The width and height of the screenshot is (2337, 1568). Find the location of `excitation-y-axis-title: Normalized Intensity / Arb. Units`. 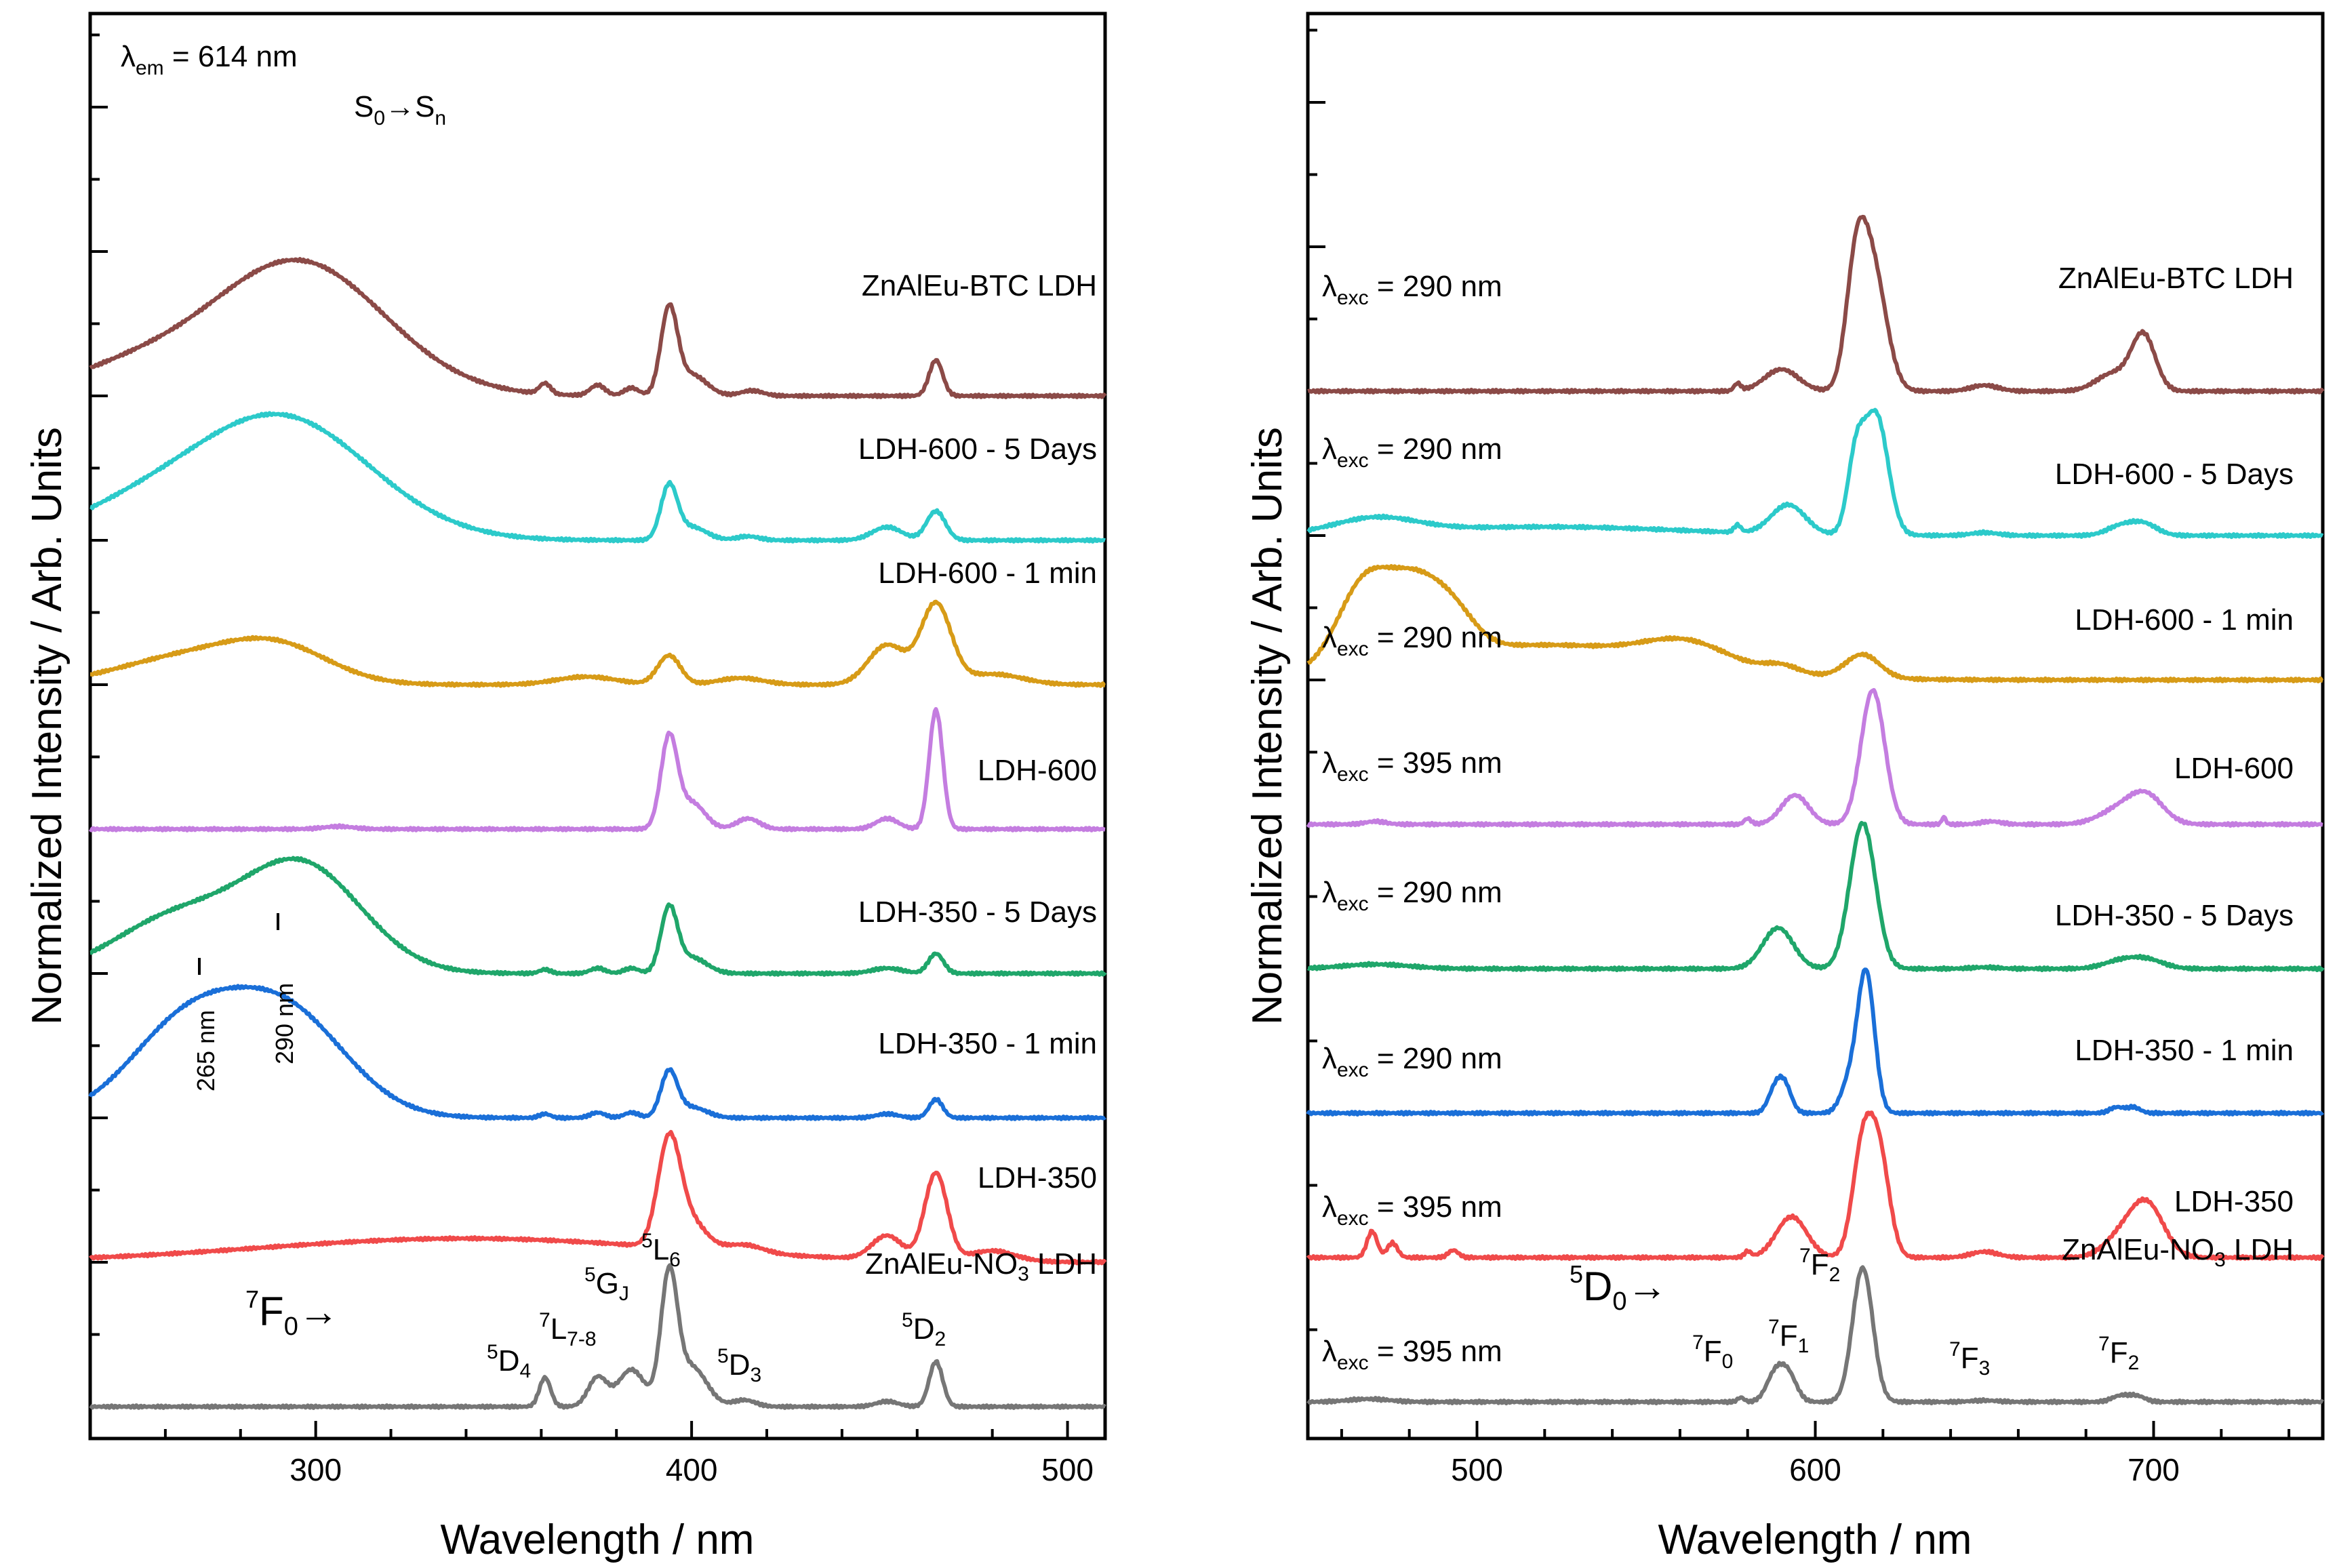

excitation-y-axis-title: Normalized Intensity / Arb. Units is located at coordinates (47, 726).